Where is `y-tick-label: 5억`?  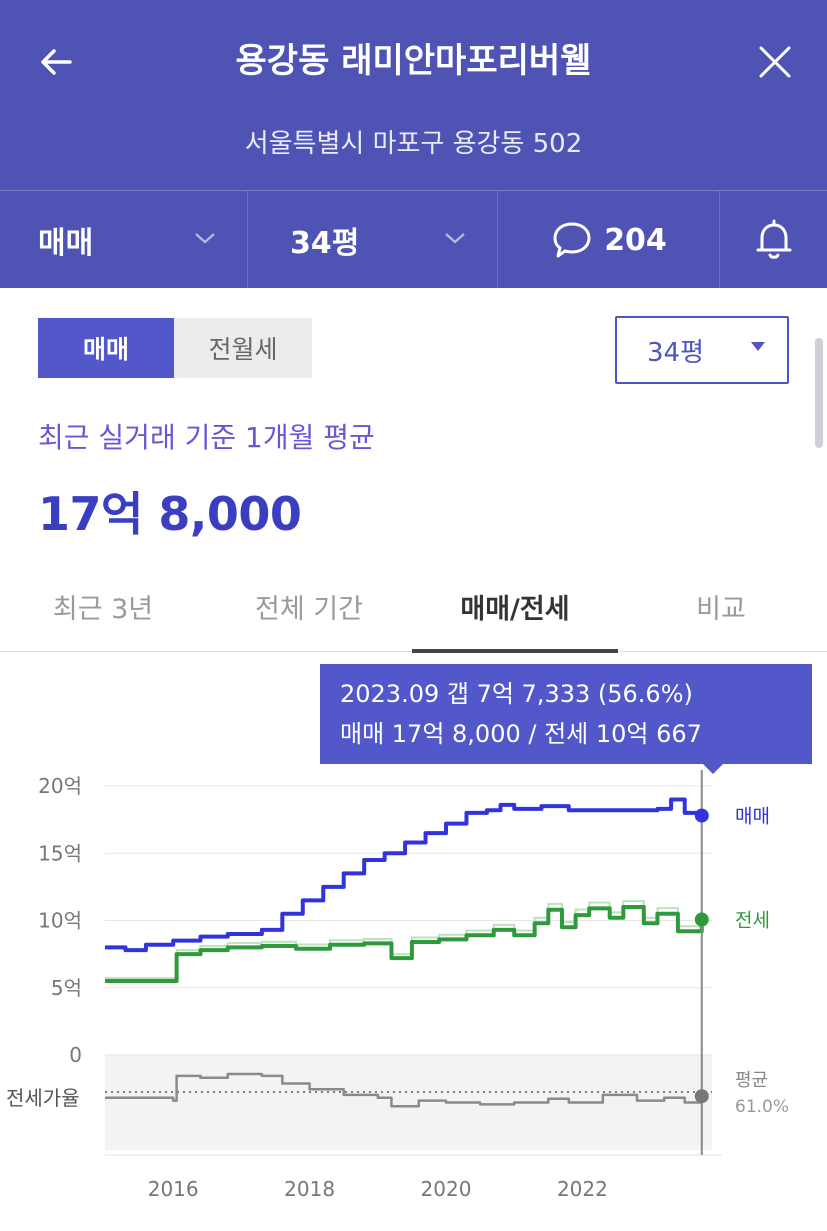
y-tick-label: 5억 is located at coordinates (66, 988).